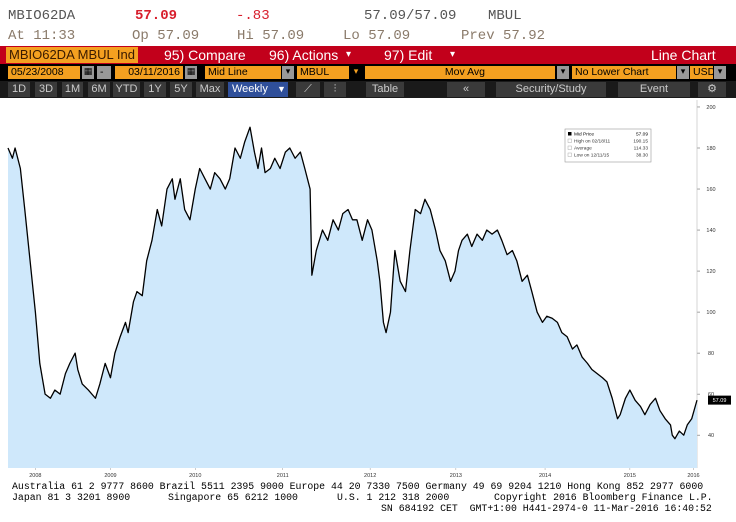 The image size is (736, 522). Describe the element at coordinates (640, 142) in the screenshot. I see `legend-value: 190.15` at that location.